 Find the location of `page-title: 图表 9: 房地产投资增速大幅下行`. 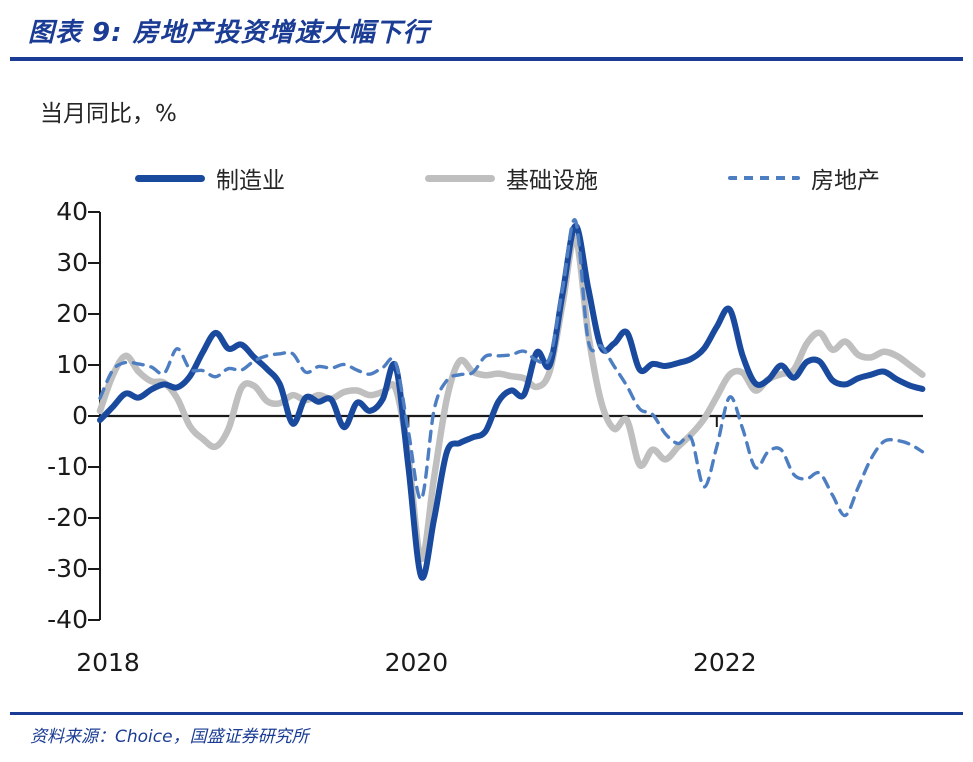

page-title: 图表 9: 房地产投资增速大幅下行 is located at coordinates (229, 33).